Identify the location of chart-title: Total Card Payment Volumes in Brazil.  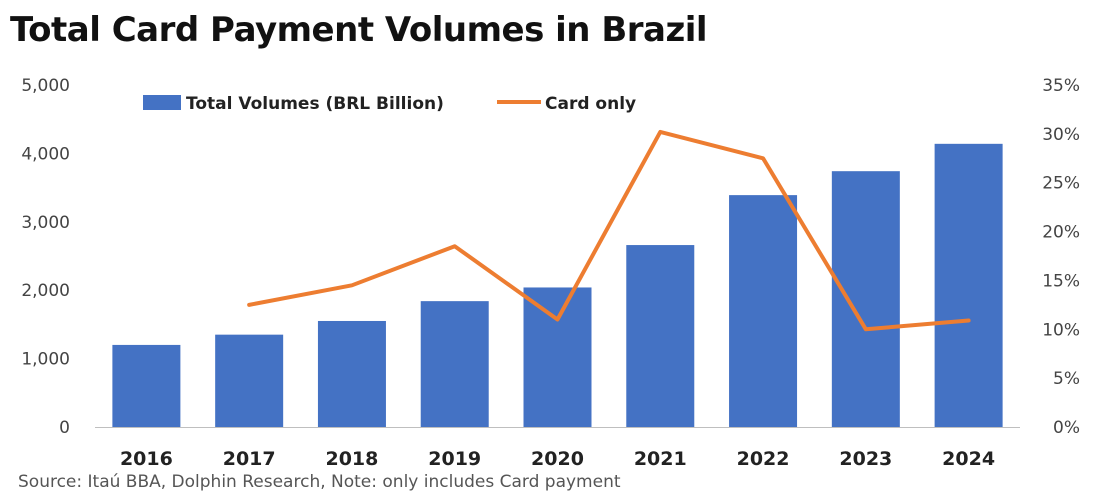
(359, 30).